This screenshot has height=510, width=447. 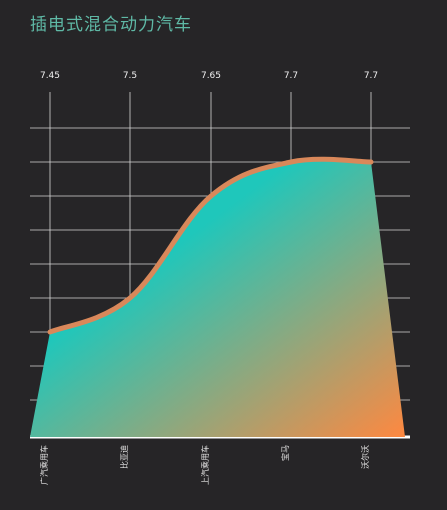 What do you see at coordinates (205, 465) in the screenshot?
I see `category-label: 上汽乘用车` at bounding box center [205, 465].